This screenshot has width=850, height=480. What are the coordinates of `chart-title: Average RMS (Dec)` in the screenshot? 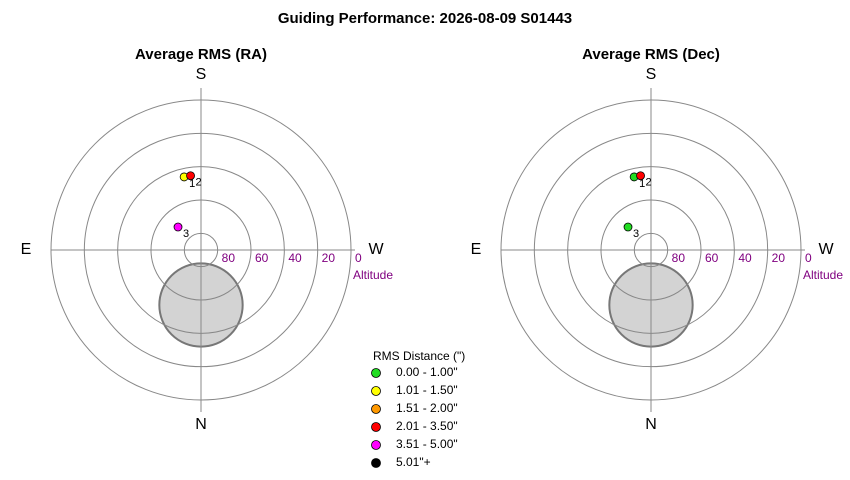 It's located at (651, 54).